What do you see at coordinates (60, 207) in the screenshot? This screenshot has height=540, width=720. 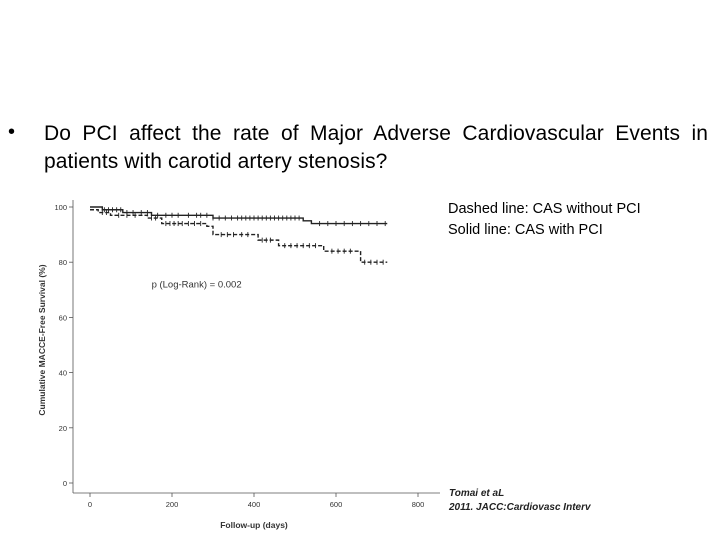 I see `y-tick-label: 100` at bounding box center [60, 207].